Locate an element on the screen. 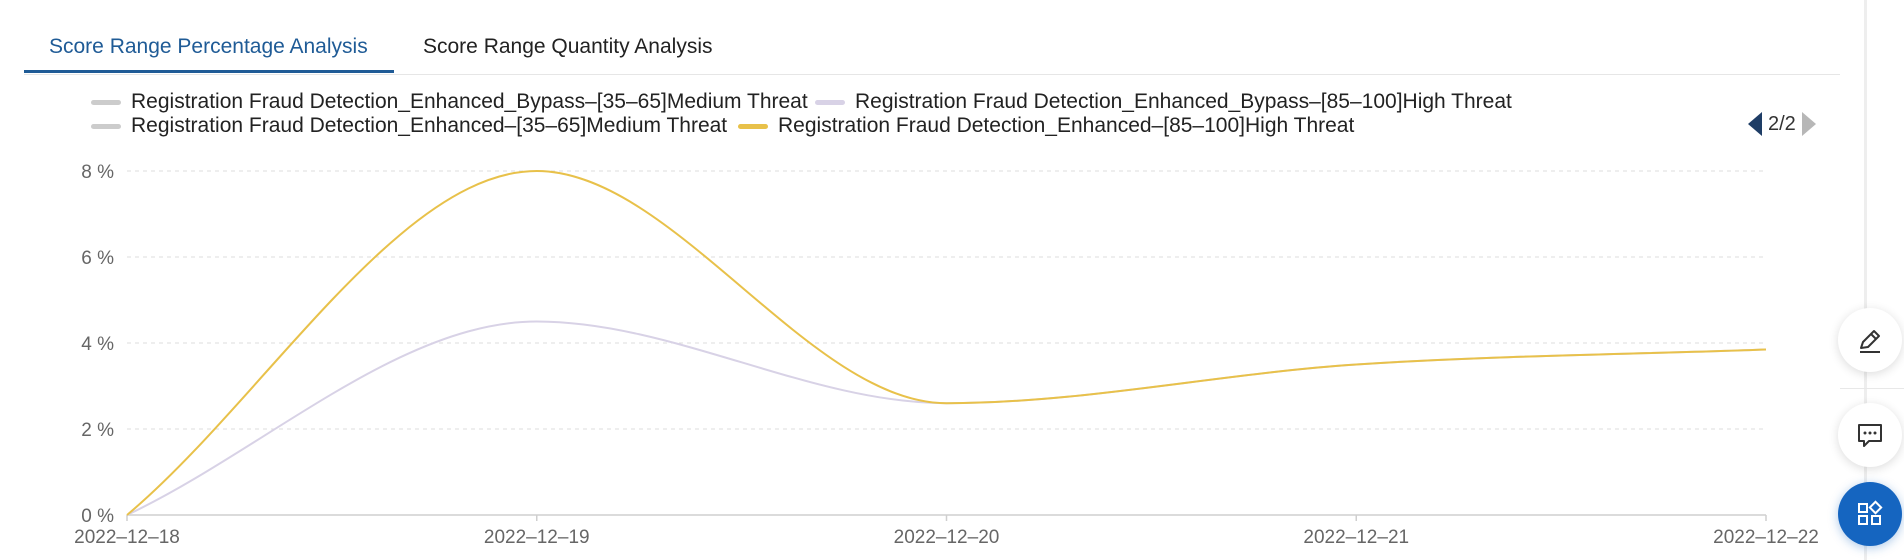 The image size is (1904, 560). edit-icon is located at coordinates (1870, 341).